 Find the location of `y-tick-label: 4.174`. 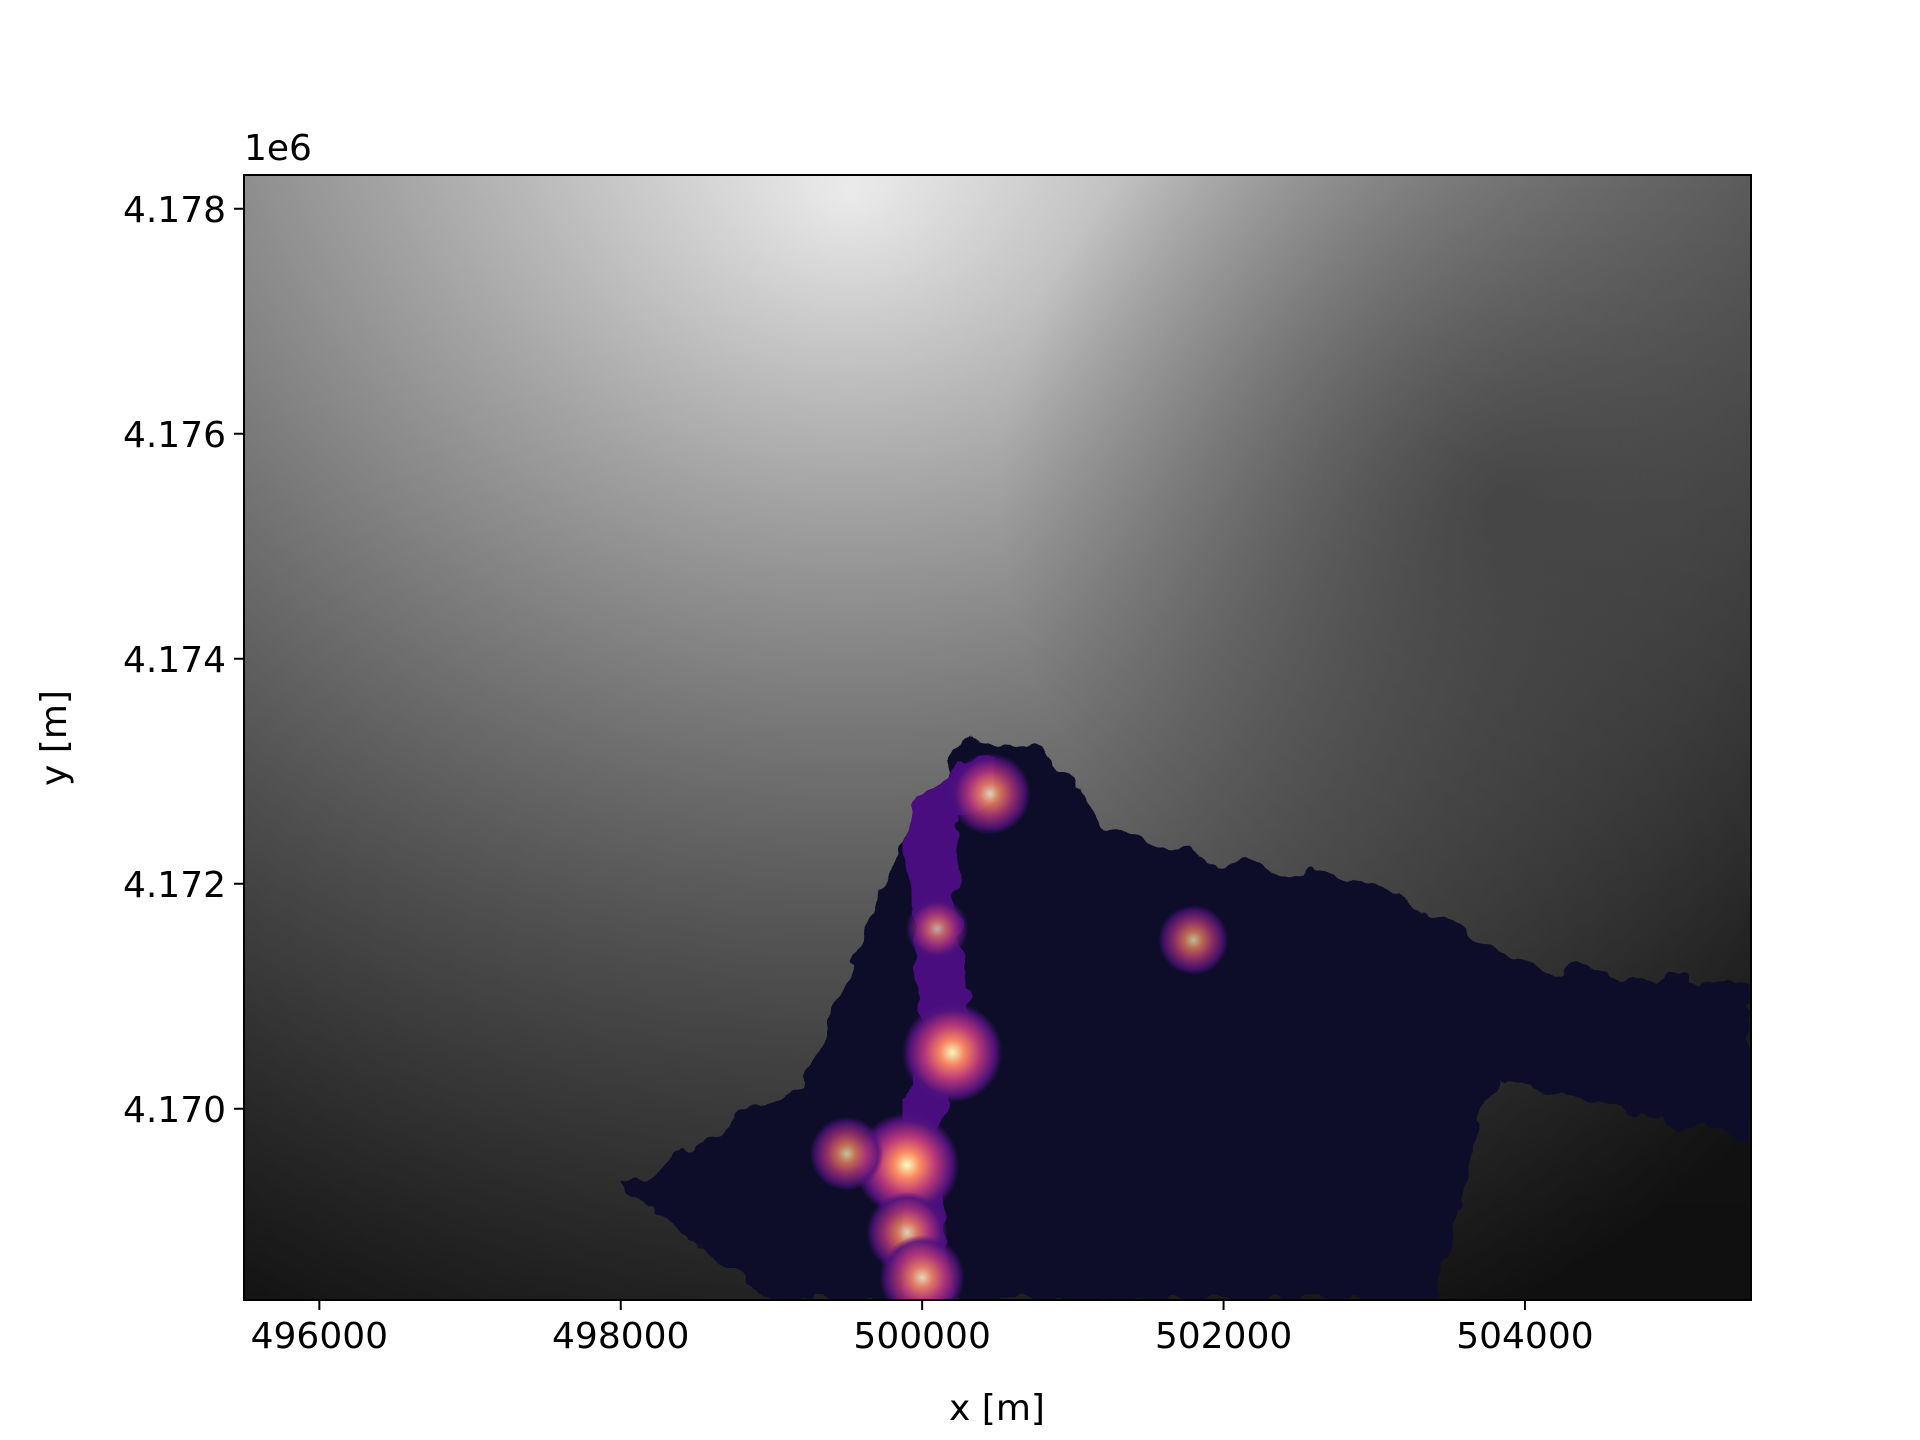

y-tick-label: 4.174 is located at coordinates (174, 660).